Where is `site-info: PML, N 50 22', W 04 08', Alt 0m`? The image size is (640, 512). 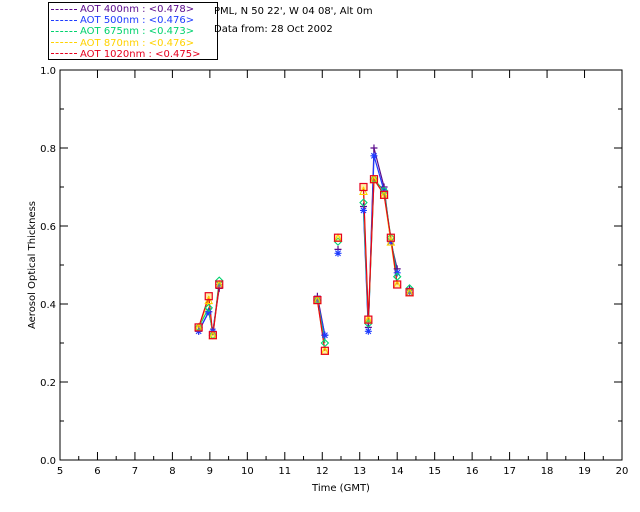 site-info: PML, N 50 22', W 04 08', Alt 0m is located at coordinates (293, 11).